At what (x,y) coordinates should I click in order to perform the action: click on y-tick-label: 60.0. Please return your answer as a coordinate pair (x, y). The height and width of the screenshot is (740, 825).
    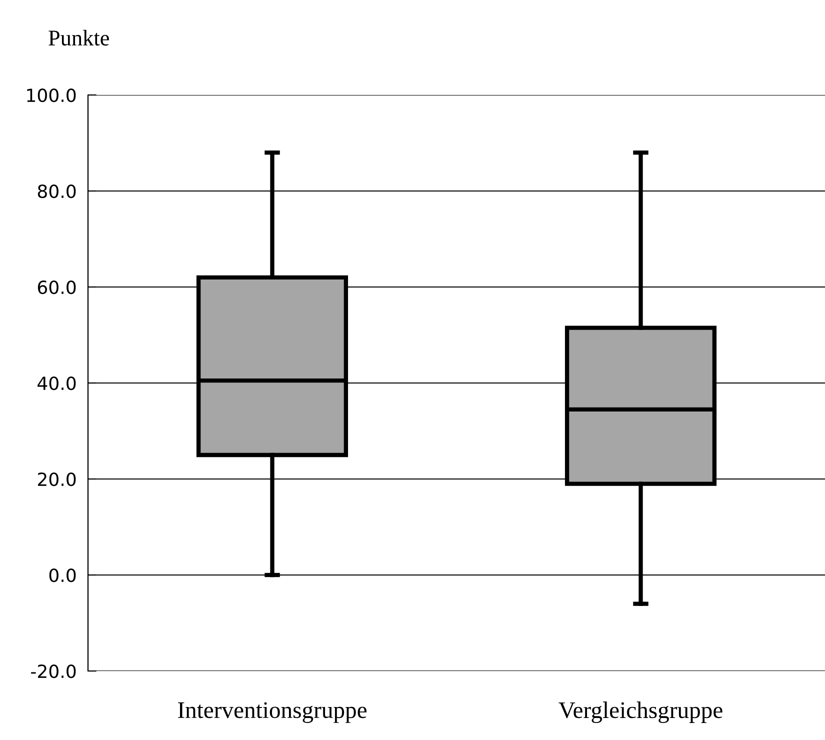
    Looking at the image, I should click on (57, 287).